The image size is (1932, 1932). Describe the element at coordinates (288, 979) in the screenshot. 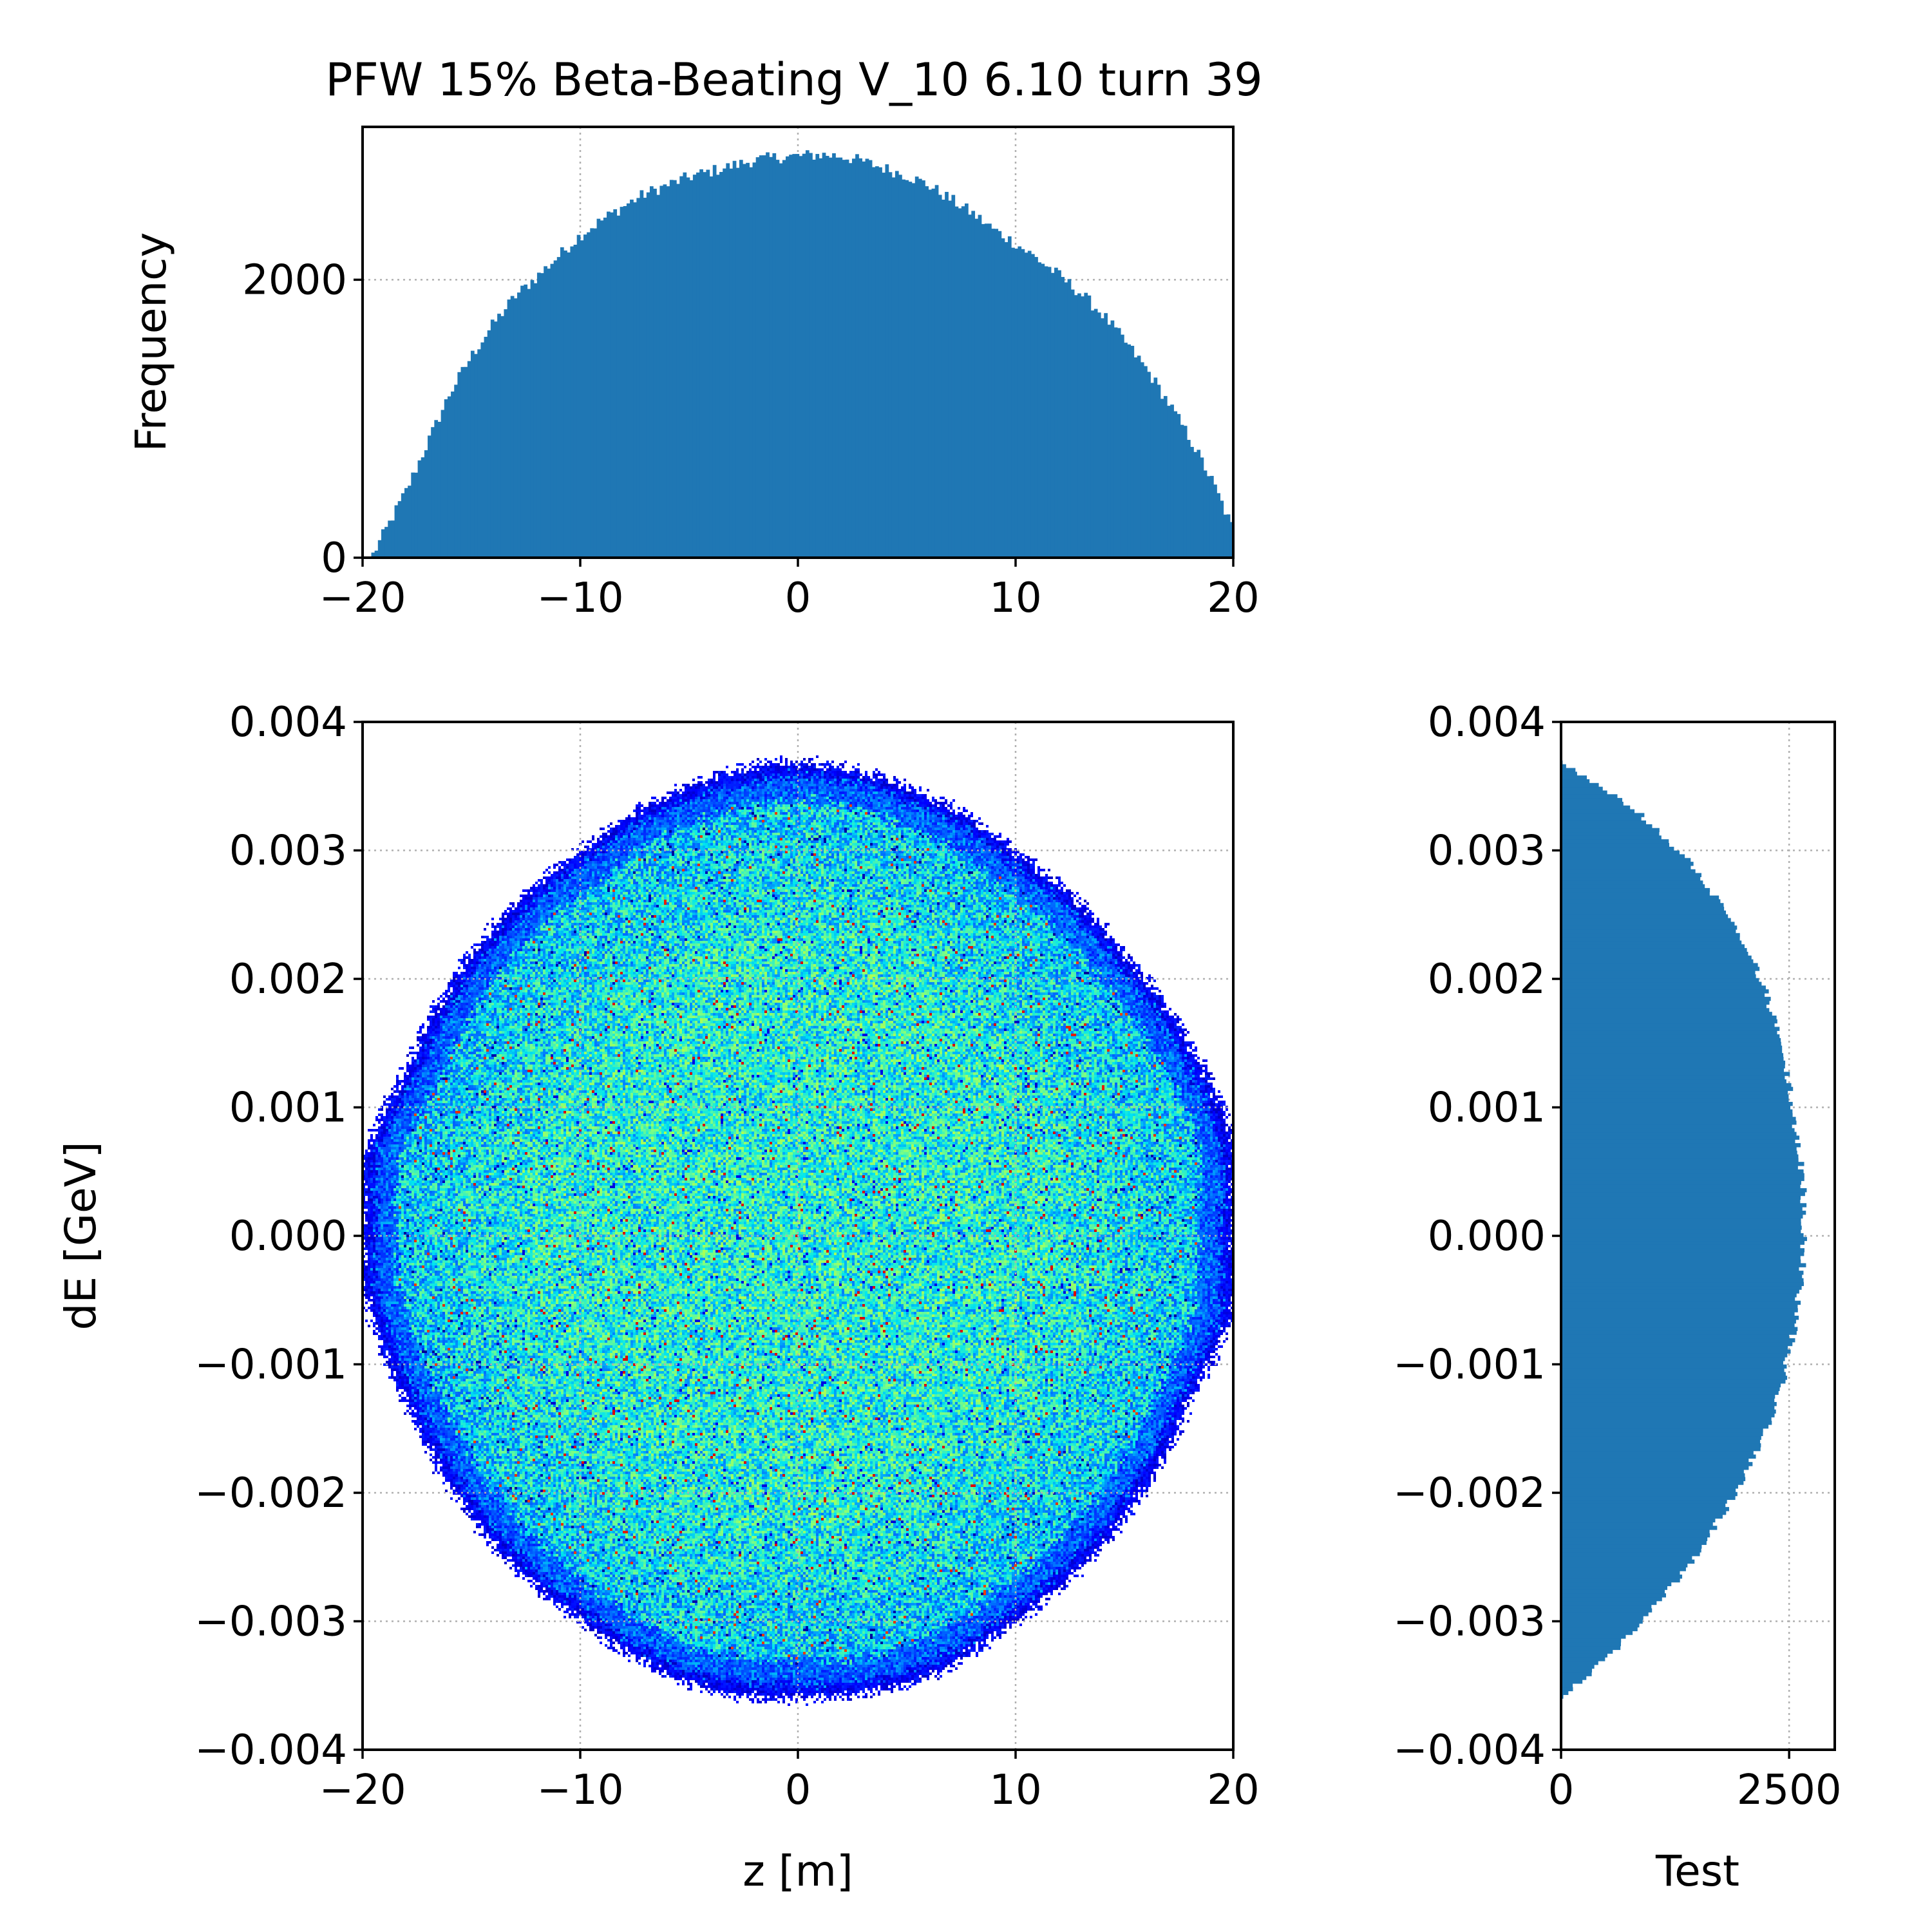

I see `main-y-tick-label-6: 0.002` at that location.